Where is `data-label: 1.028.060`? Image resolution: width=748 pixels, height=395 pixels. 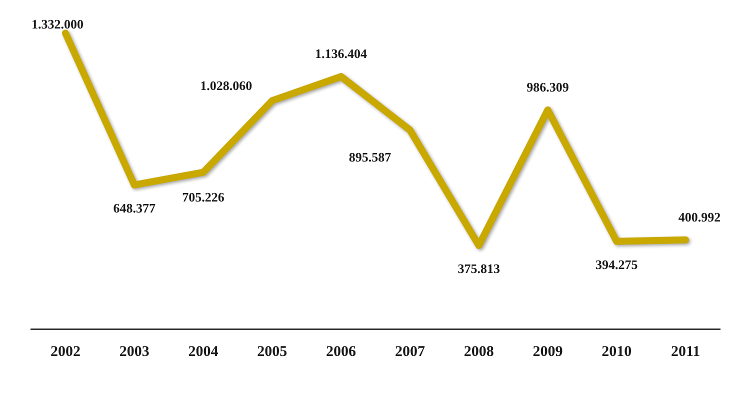
data-label: 1.028.060 is located at coordinates (226, 85).